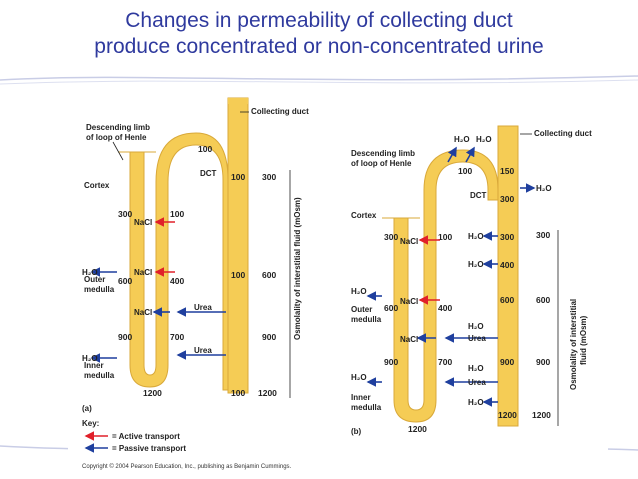 The image size is (638, 479). What do you see at coordinates (477, 382) in the screenshot?
I see `urea-label-b-2: Urea` at bounding box center [477, 382].